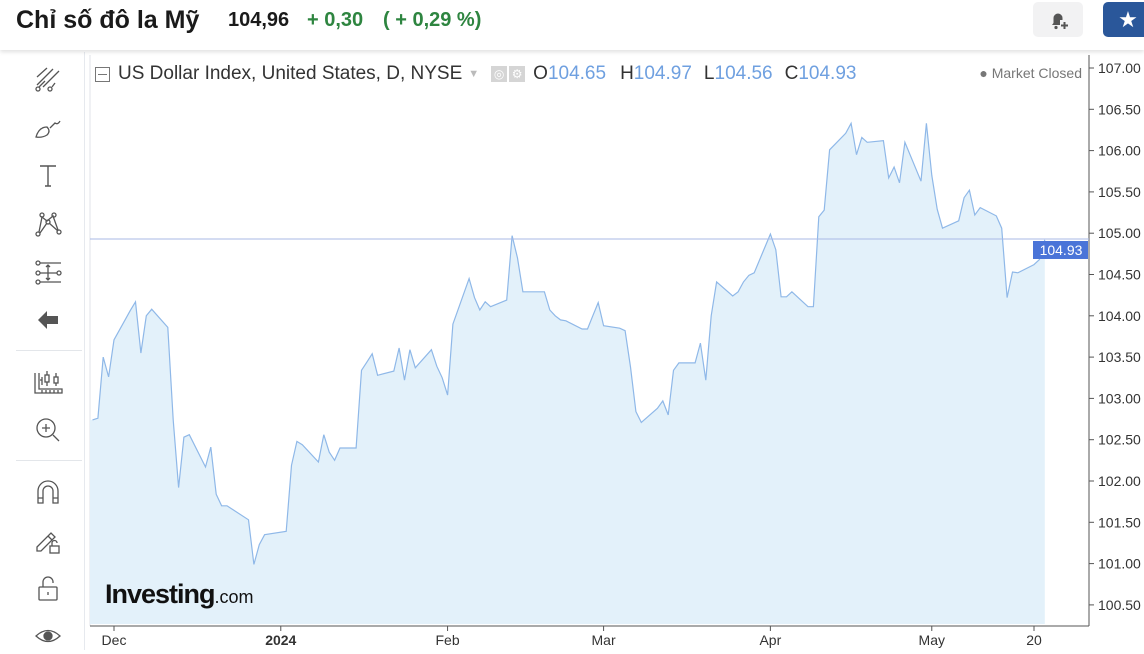 The image size is (1144, 654). What do you see at coordinates (1119, 398) in the screenshot?
I see `y-tick-label: 103.00` at bounding box center [1119, 398].